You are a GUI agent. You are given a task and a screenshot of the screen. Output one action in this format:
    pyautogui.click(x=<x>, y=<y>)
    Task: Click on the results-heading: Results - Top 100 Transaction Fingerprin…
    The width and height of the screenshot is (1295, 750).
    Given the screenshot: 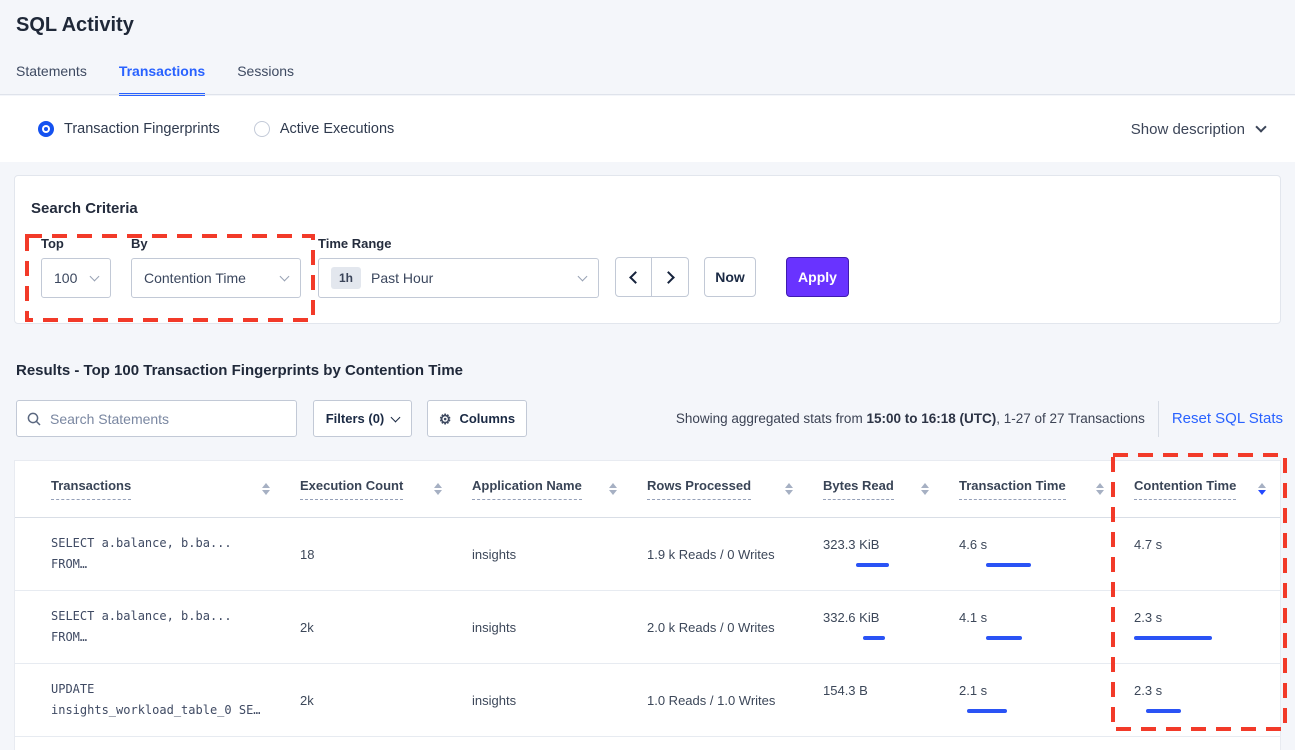 What is the action you would take?
    pyautogui.click(x=240, y=370)
    